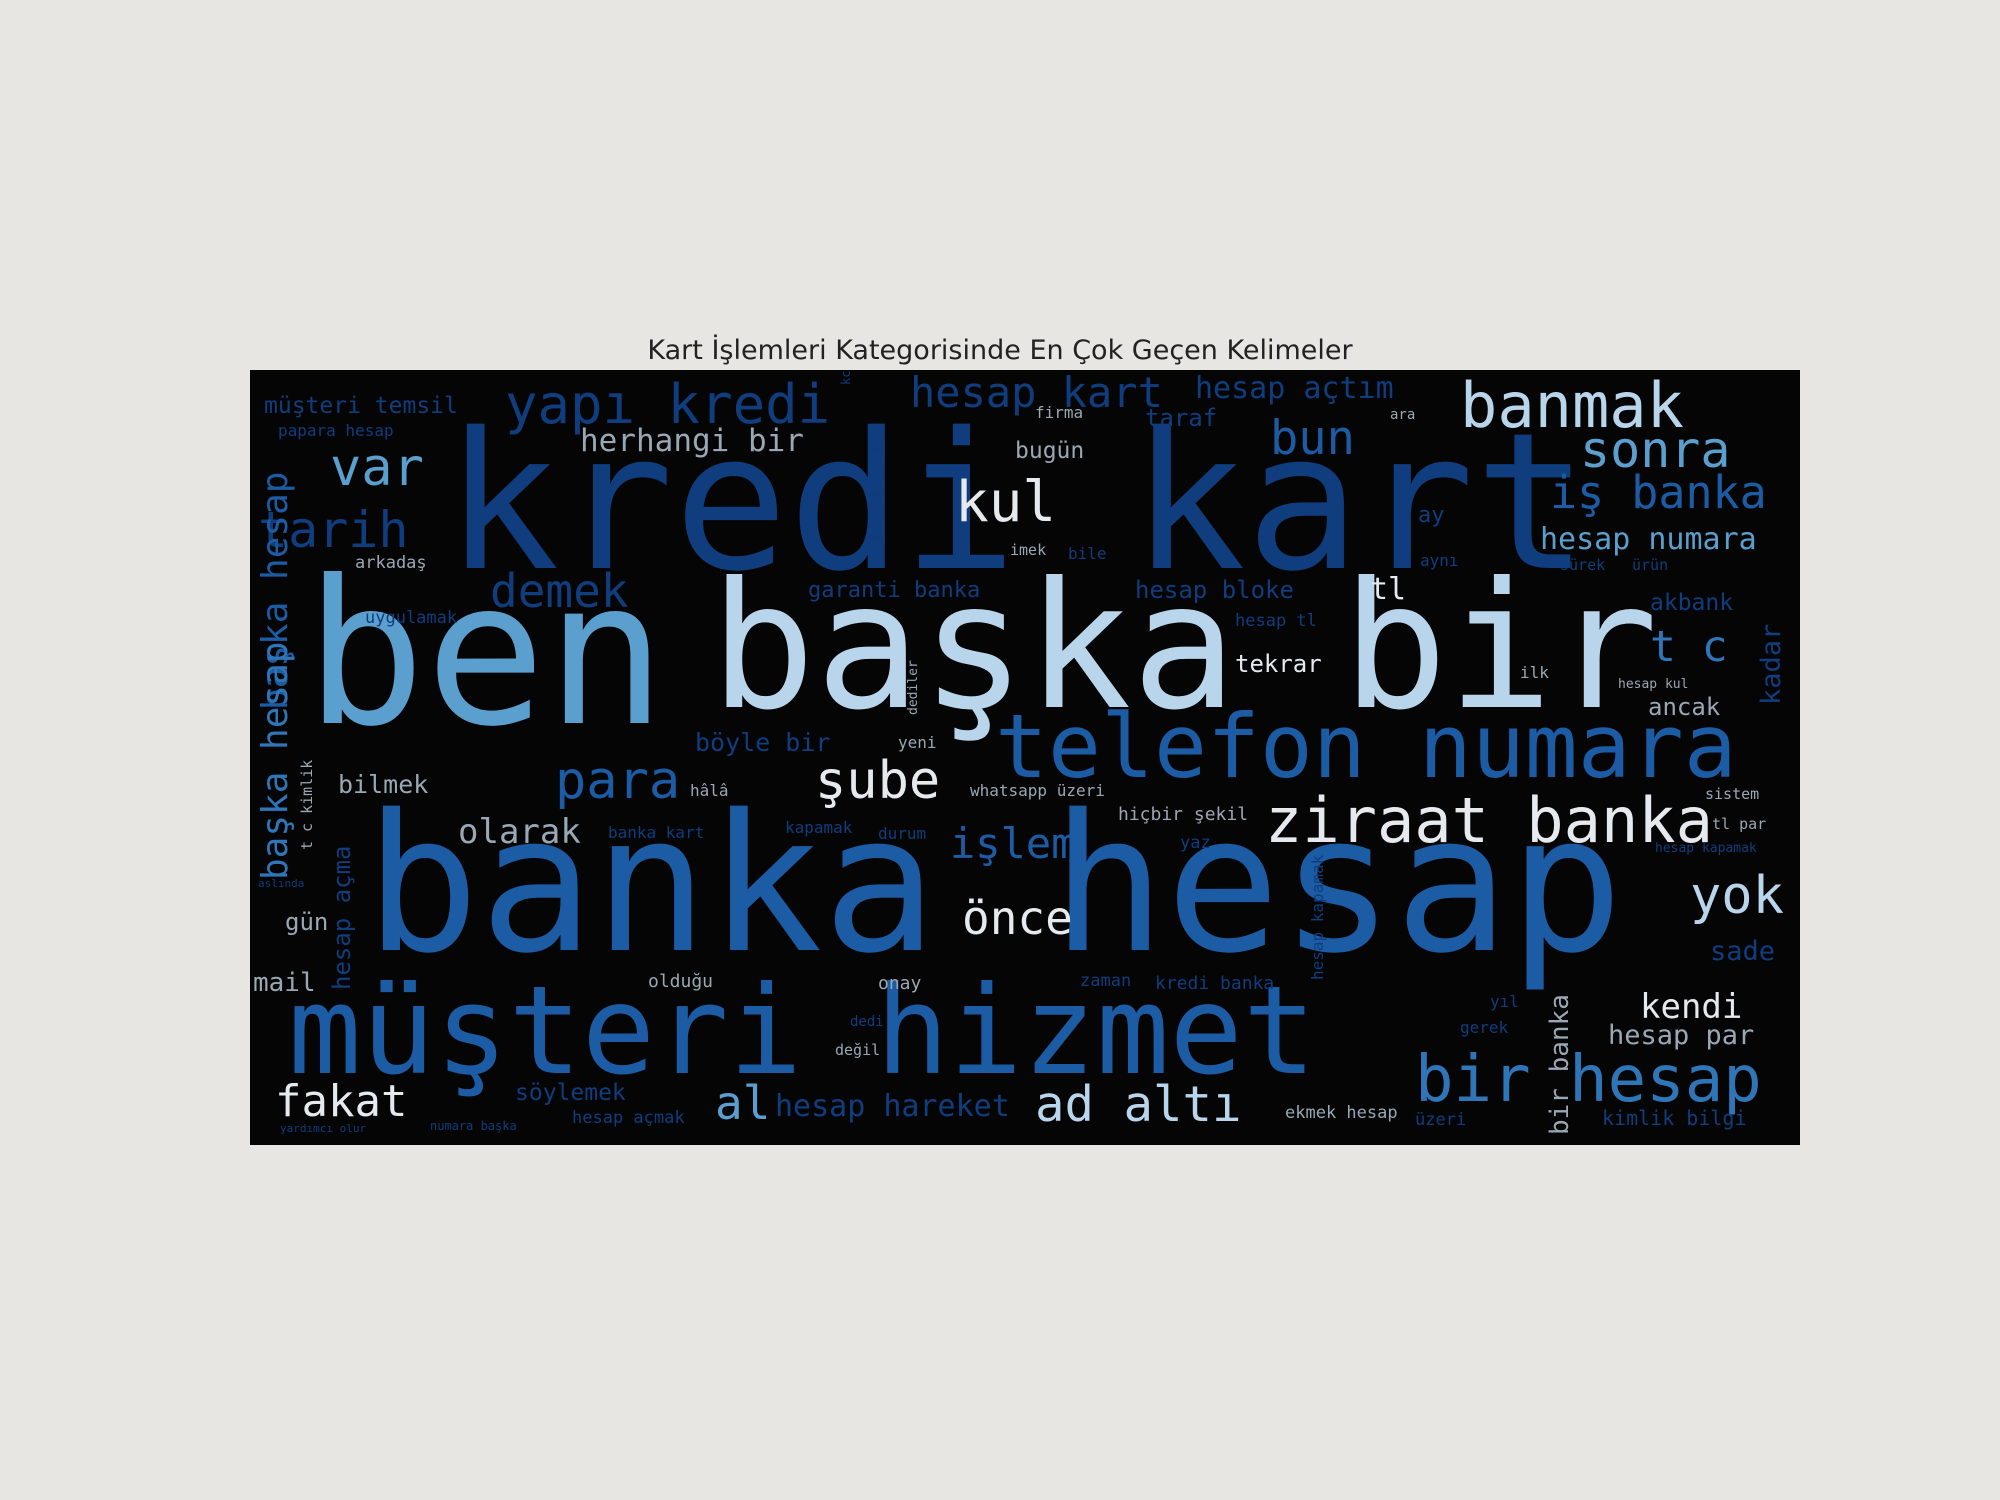 The image size is (2000, 1500). I want to click on word-tl-par: tl par, so click(1739, 824).